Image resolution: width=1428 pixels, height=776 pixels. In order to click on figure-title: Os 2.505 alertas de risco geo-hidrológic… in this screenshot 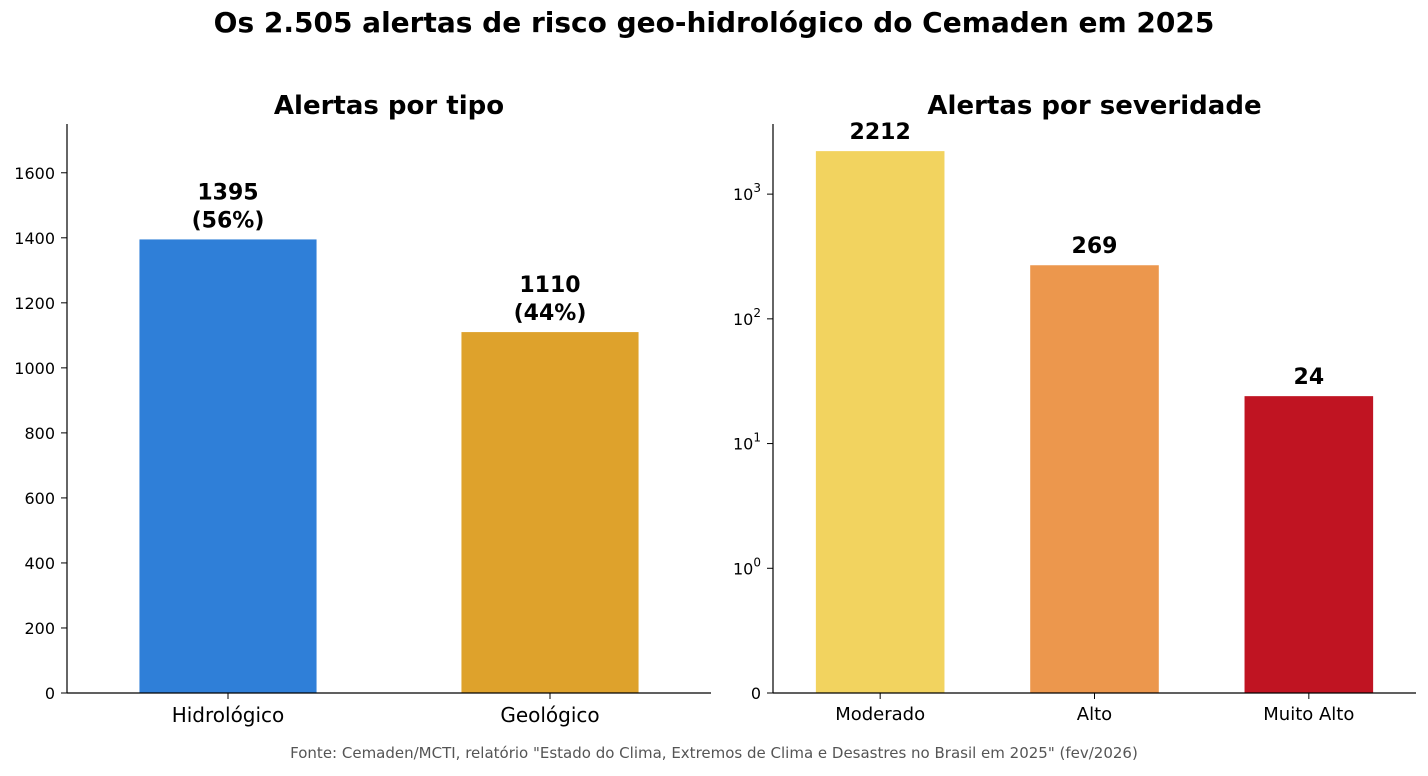, I will do `click(714, 22)`.